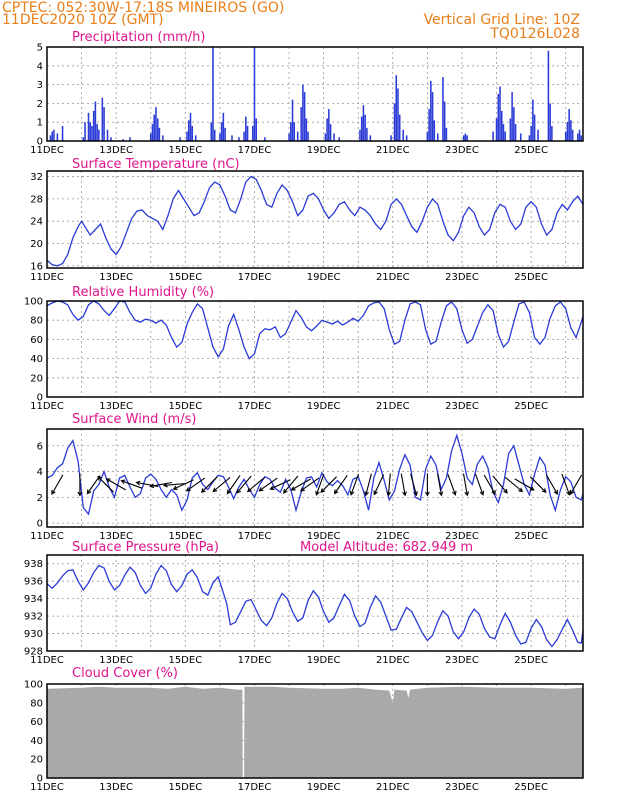 The height and width of the screenshot is (800, 618). I want to click on panel-title: Surface Temperature (nC), so click(156, 164).